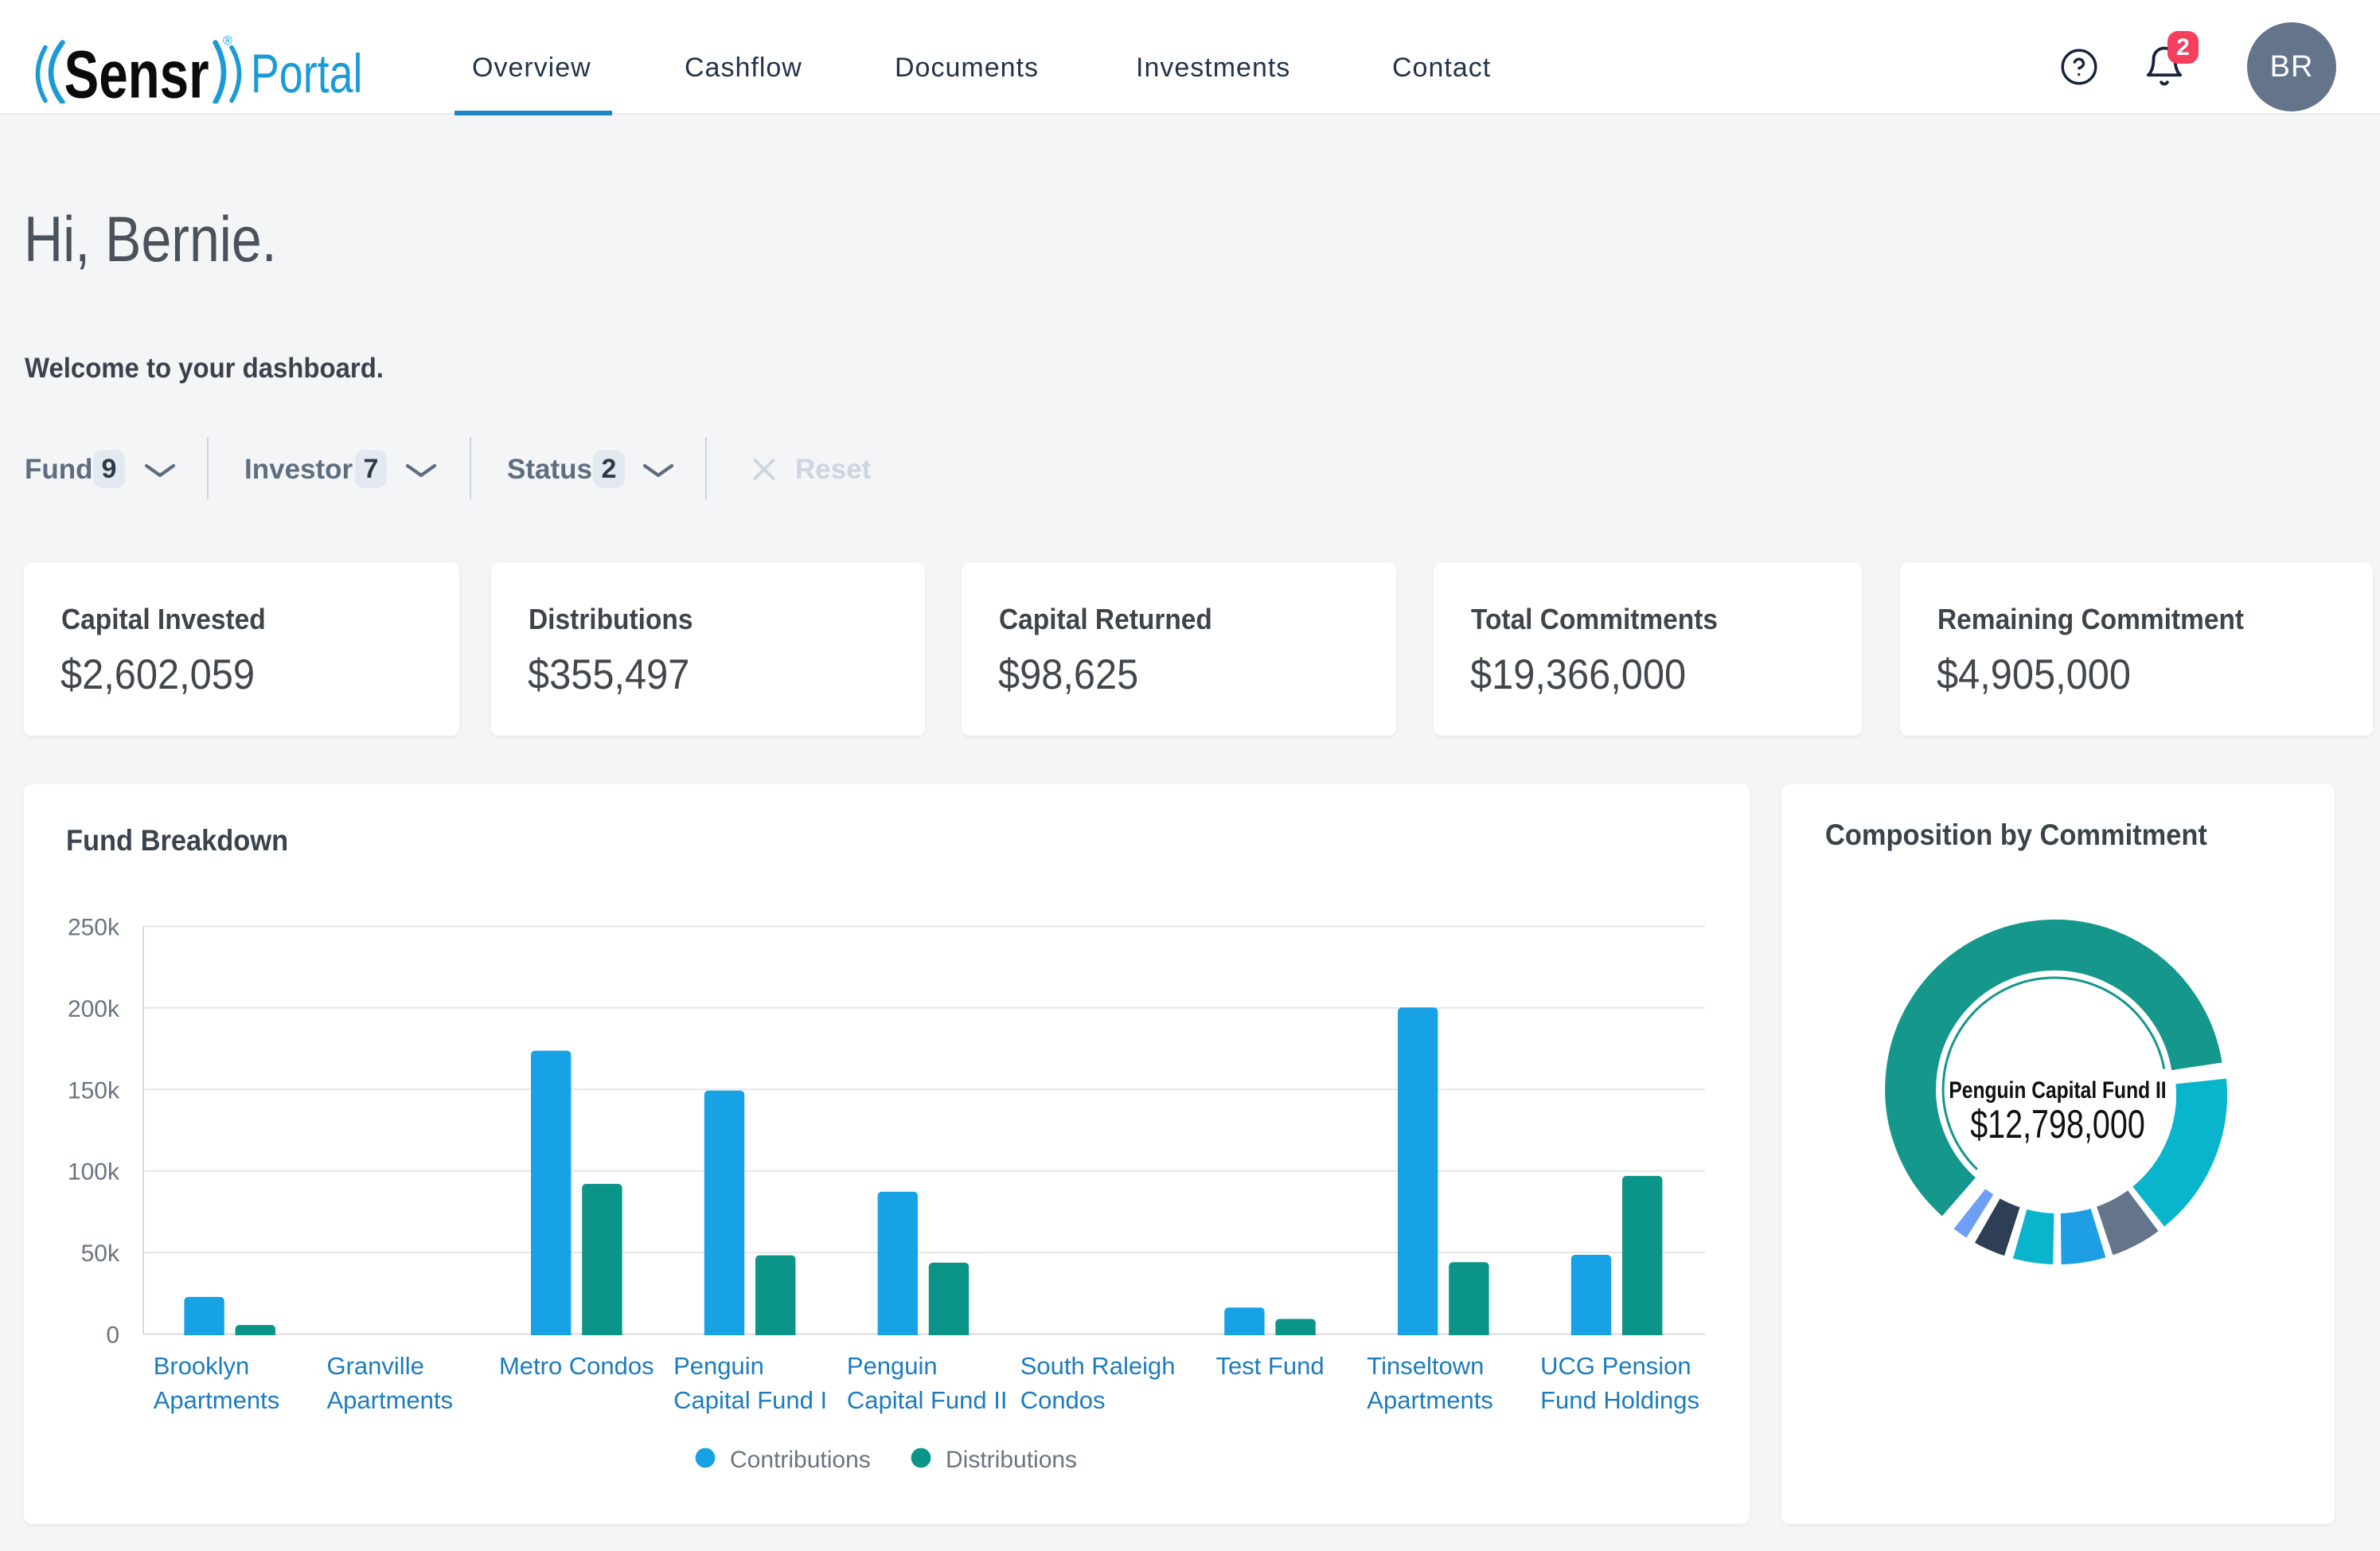 This screenshot has width=2380, height=1551. I want to click on svg-text: Condos, so click(1063, 1400).